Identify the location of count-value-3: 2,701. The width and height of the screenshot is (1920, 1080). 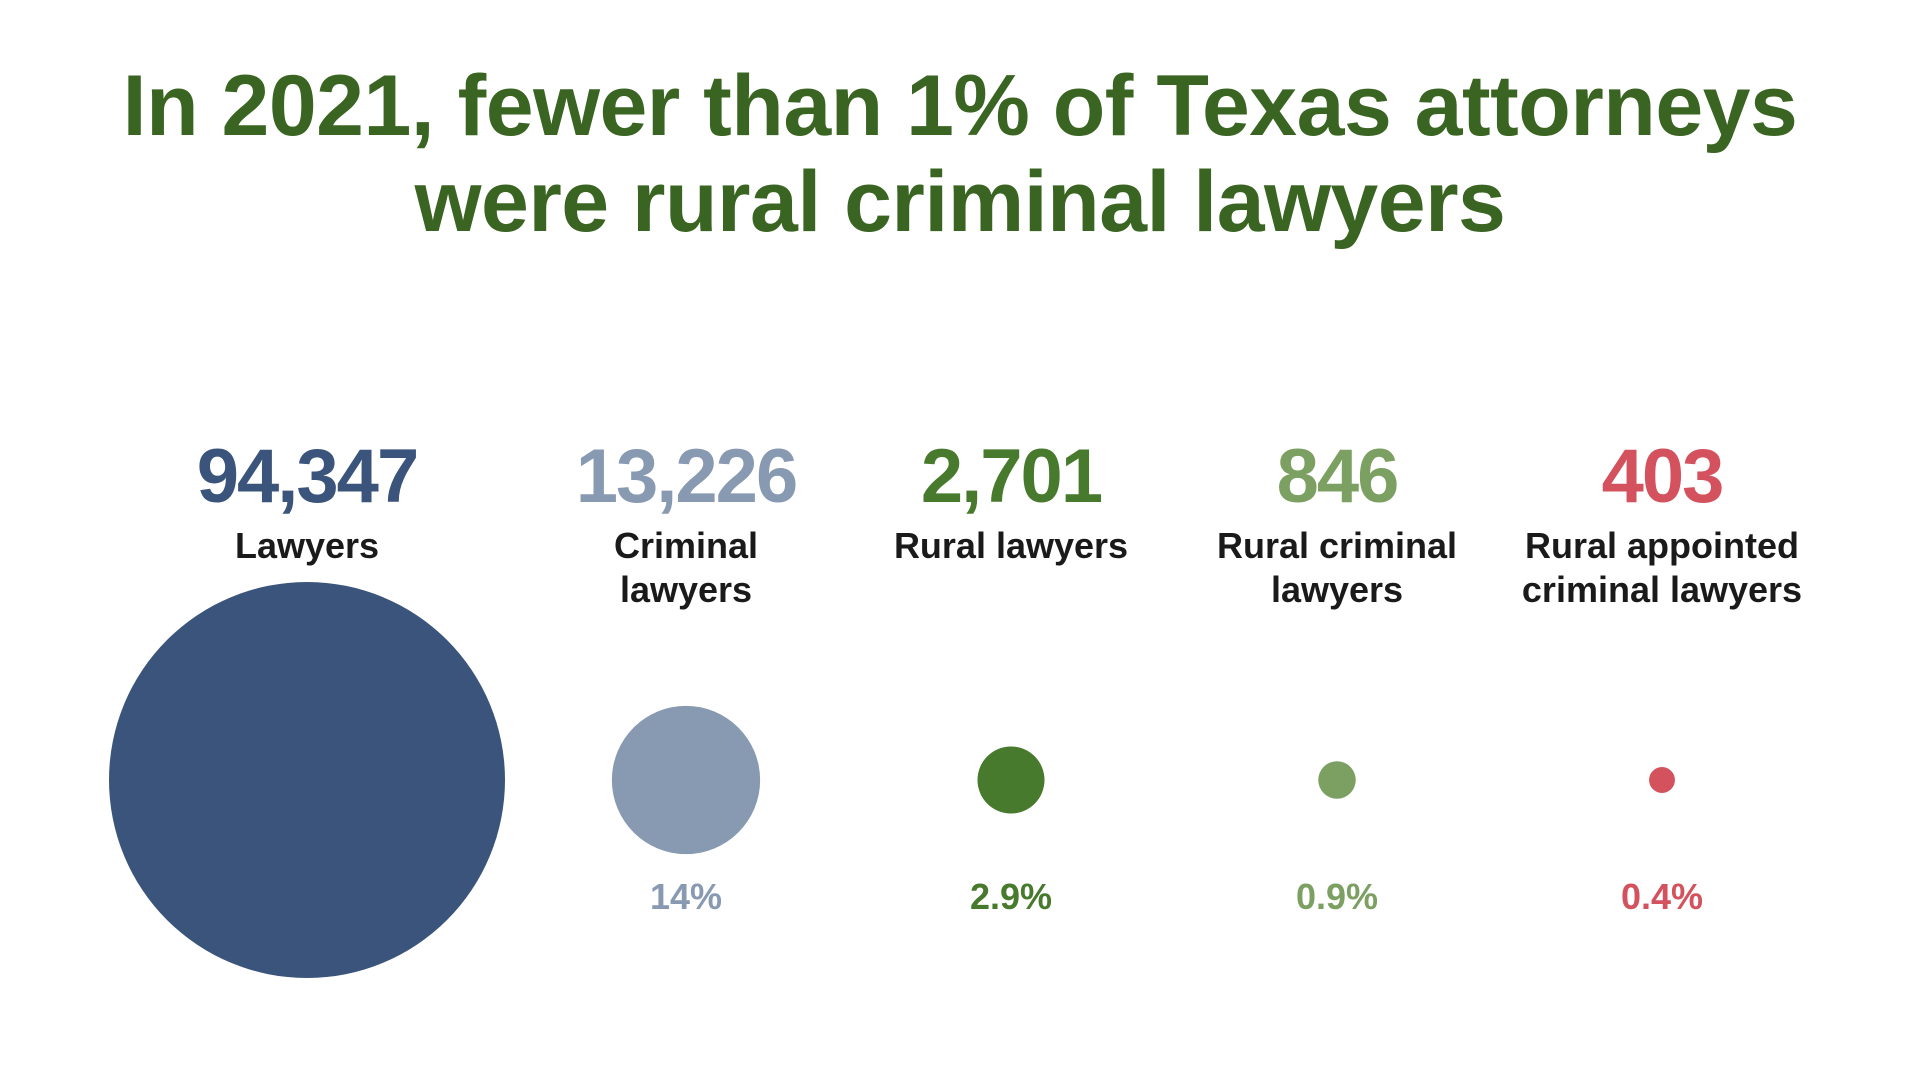
(1011, 476).